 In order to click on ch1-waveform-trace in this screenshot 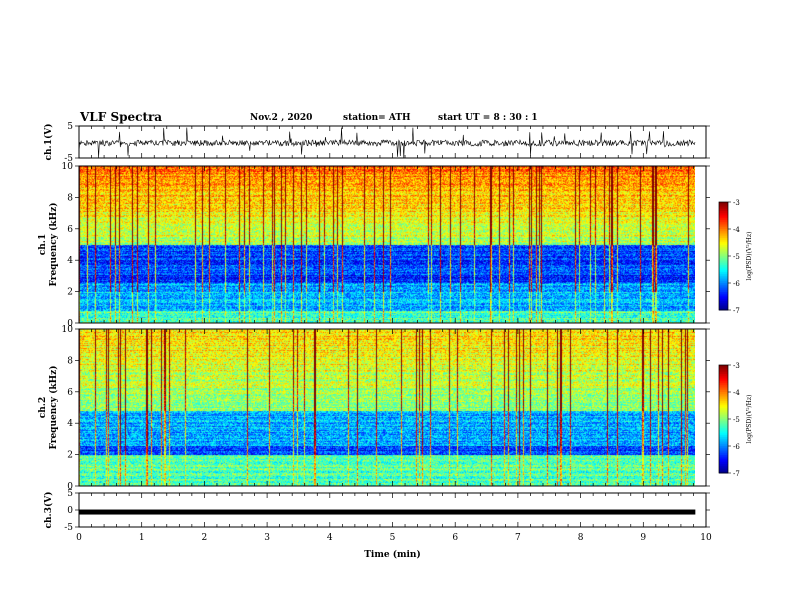, I will do `click(387, 142)`.